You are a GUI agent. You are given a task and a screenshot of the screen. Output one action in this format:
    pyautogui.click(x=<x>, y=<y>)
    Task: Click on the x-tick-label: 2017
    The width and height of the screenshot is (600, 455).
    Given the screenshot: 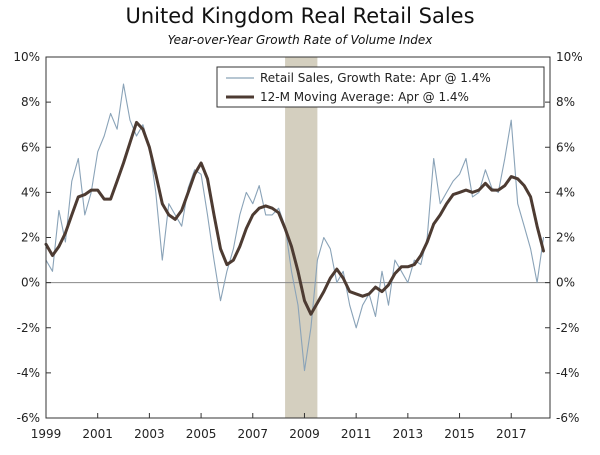 What is the action you would take?
    pyautogui.click(x=511, y=434)
    